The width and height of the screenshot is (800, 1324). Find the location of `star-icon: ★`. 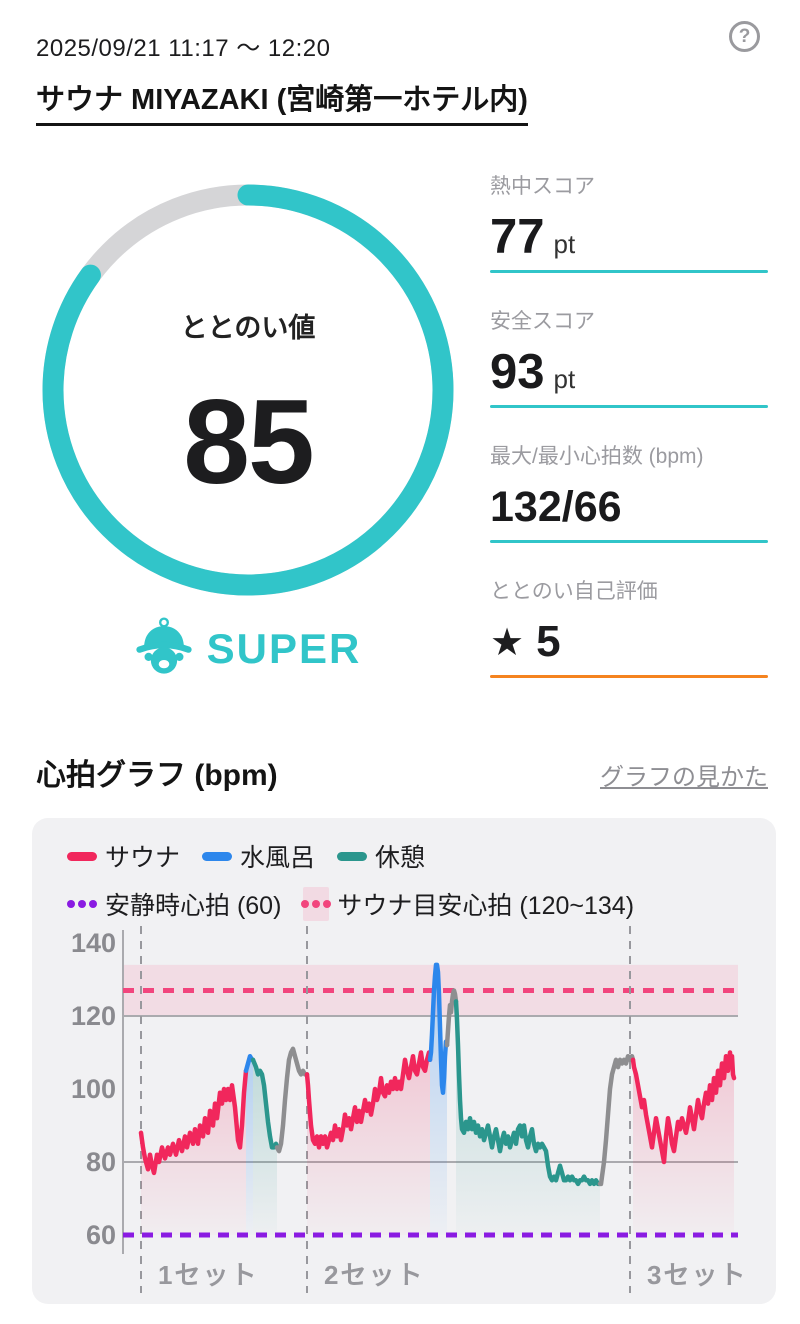

star-icon: ★ is located at coordinates (507, 642).